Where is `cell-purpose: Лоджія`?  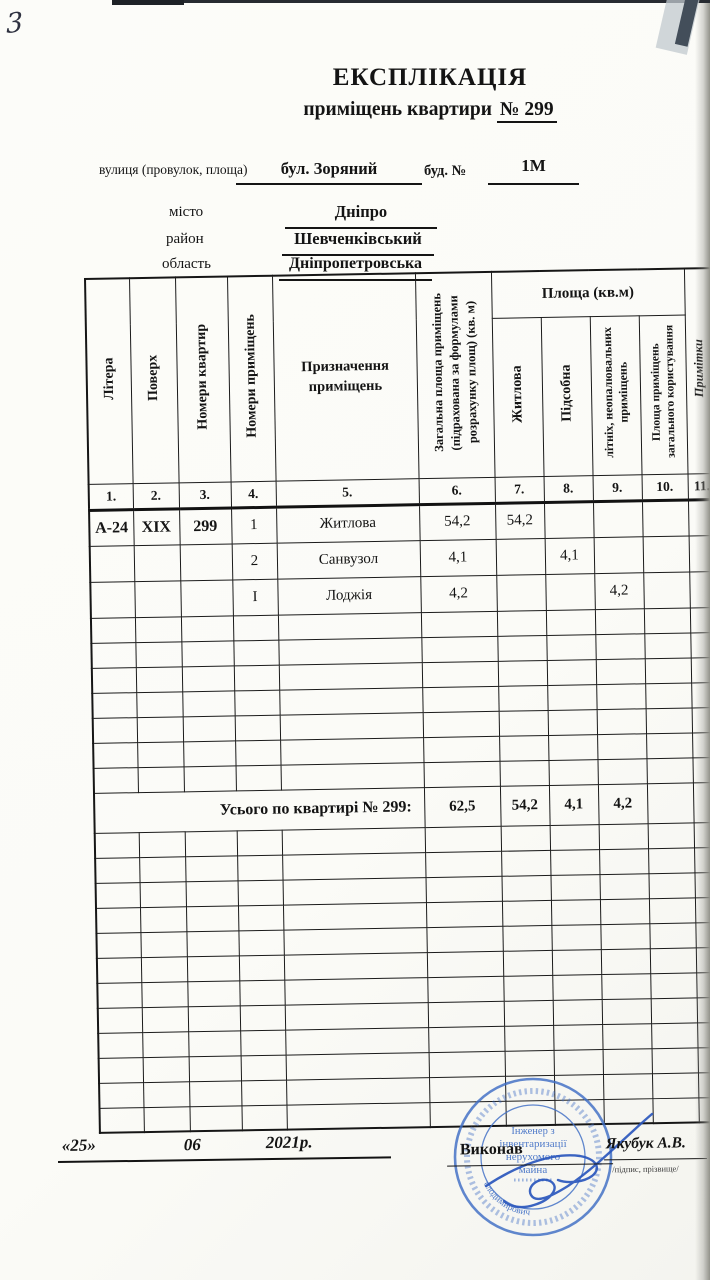
cell-purpose: Лоджія is located at coordinates (349, 595).